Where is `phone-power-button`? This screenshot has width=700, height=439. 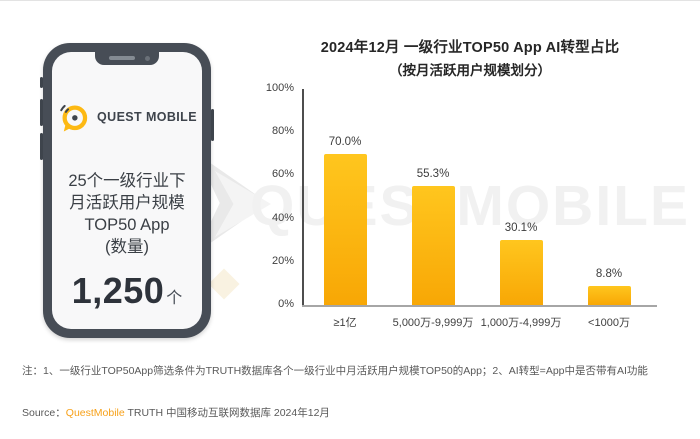 phone-power-button is located at coordinates (212, 125).